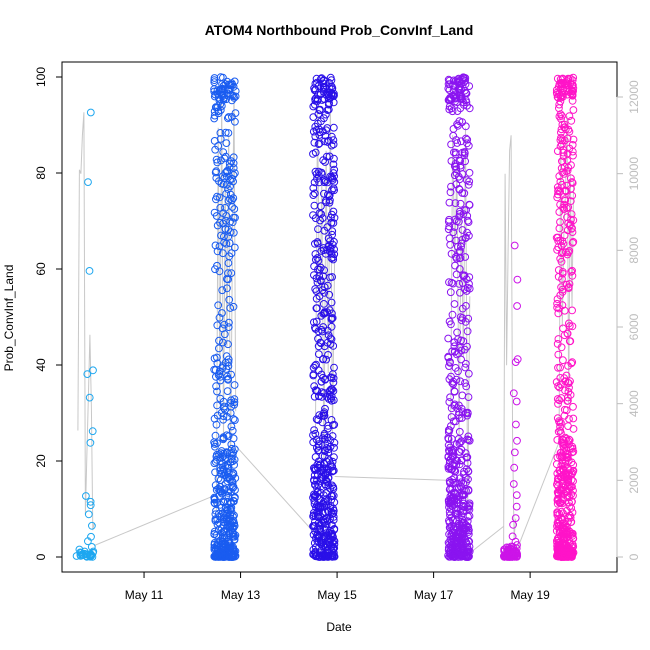 This screenshot has width=650, height=650. What do you see at coordinates (41, 269) in the screenshot?
I see `y-tick-label: 60` at bounding box center [41, 269].